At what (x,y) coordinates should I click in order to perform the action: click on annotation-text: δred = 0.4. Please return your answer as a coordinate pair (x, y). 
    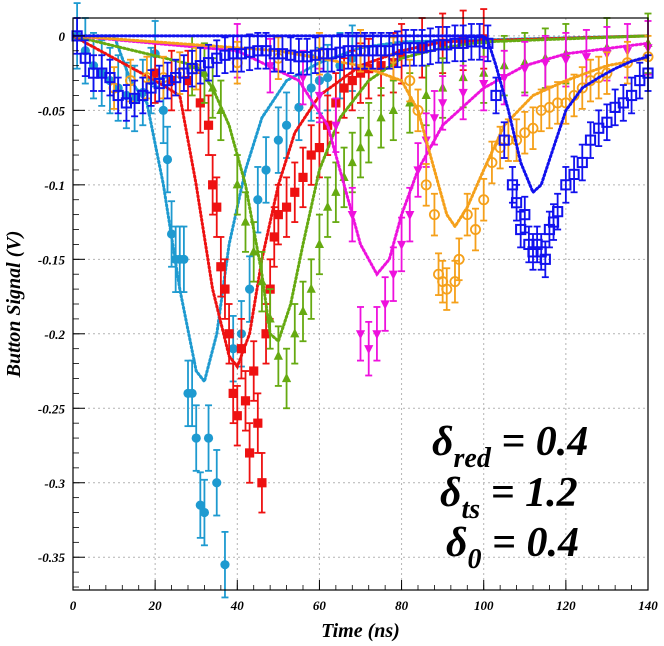
    Looking at the image, I should click on (510, 446).